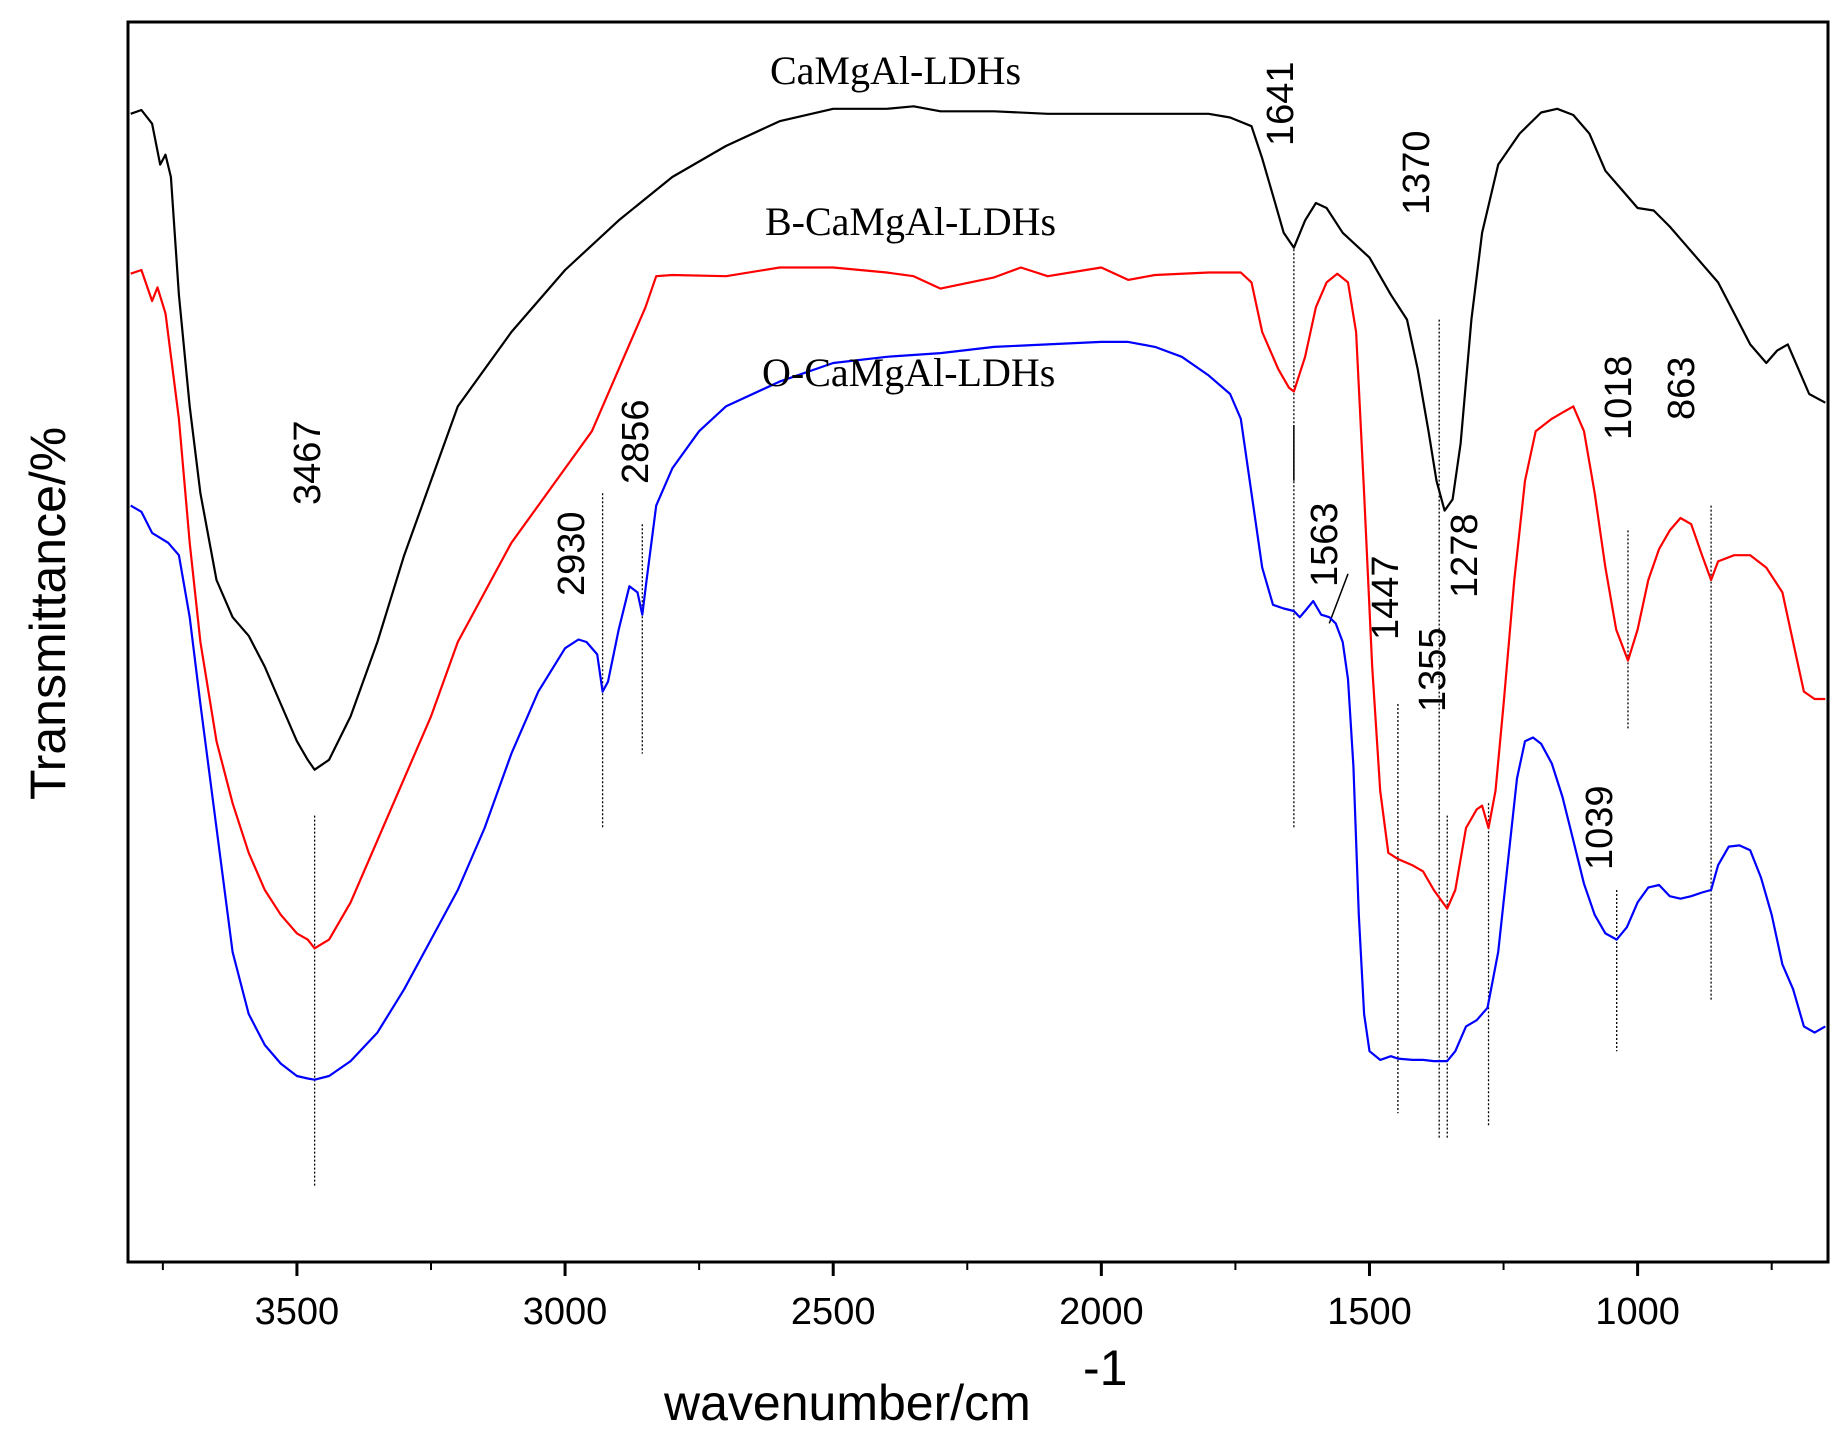  Describe the element at coordinates (48, 613) in the screenshot. I see `y-axis-title: Transmittance/%` at that location.